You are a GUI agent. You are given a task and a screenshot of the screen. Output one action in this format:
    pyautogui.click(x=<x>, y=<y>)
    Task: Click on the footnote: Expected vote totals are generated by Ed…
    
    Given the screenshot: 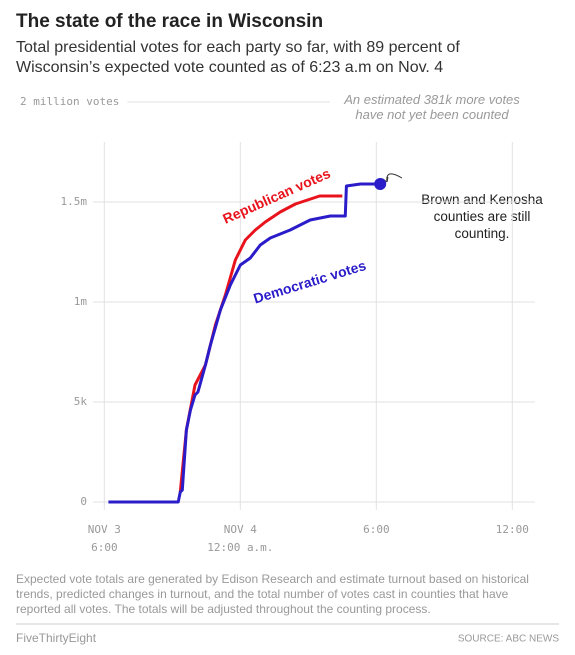 What is the action you would take?
    pyautogui.click(x=272, y=594)
    